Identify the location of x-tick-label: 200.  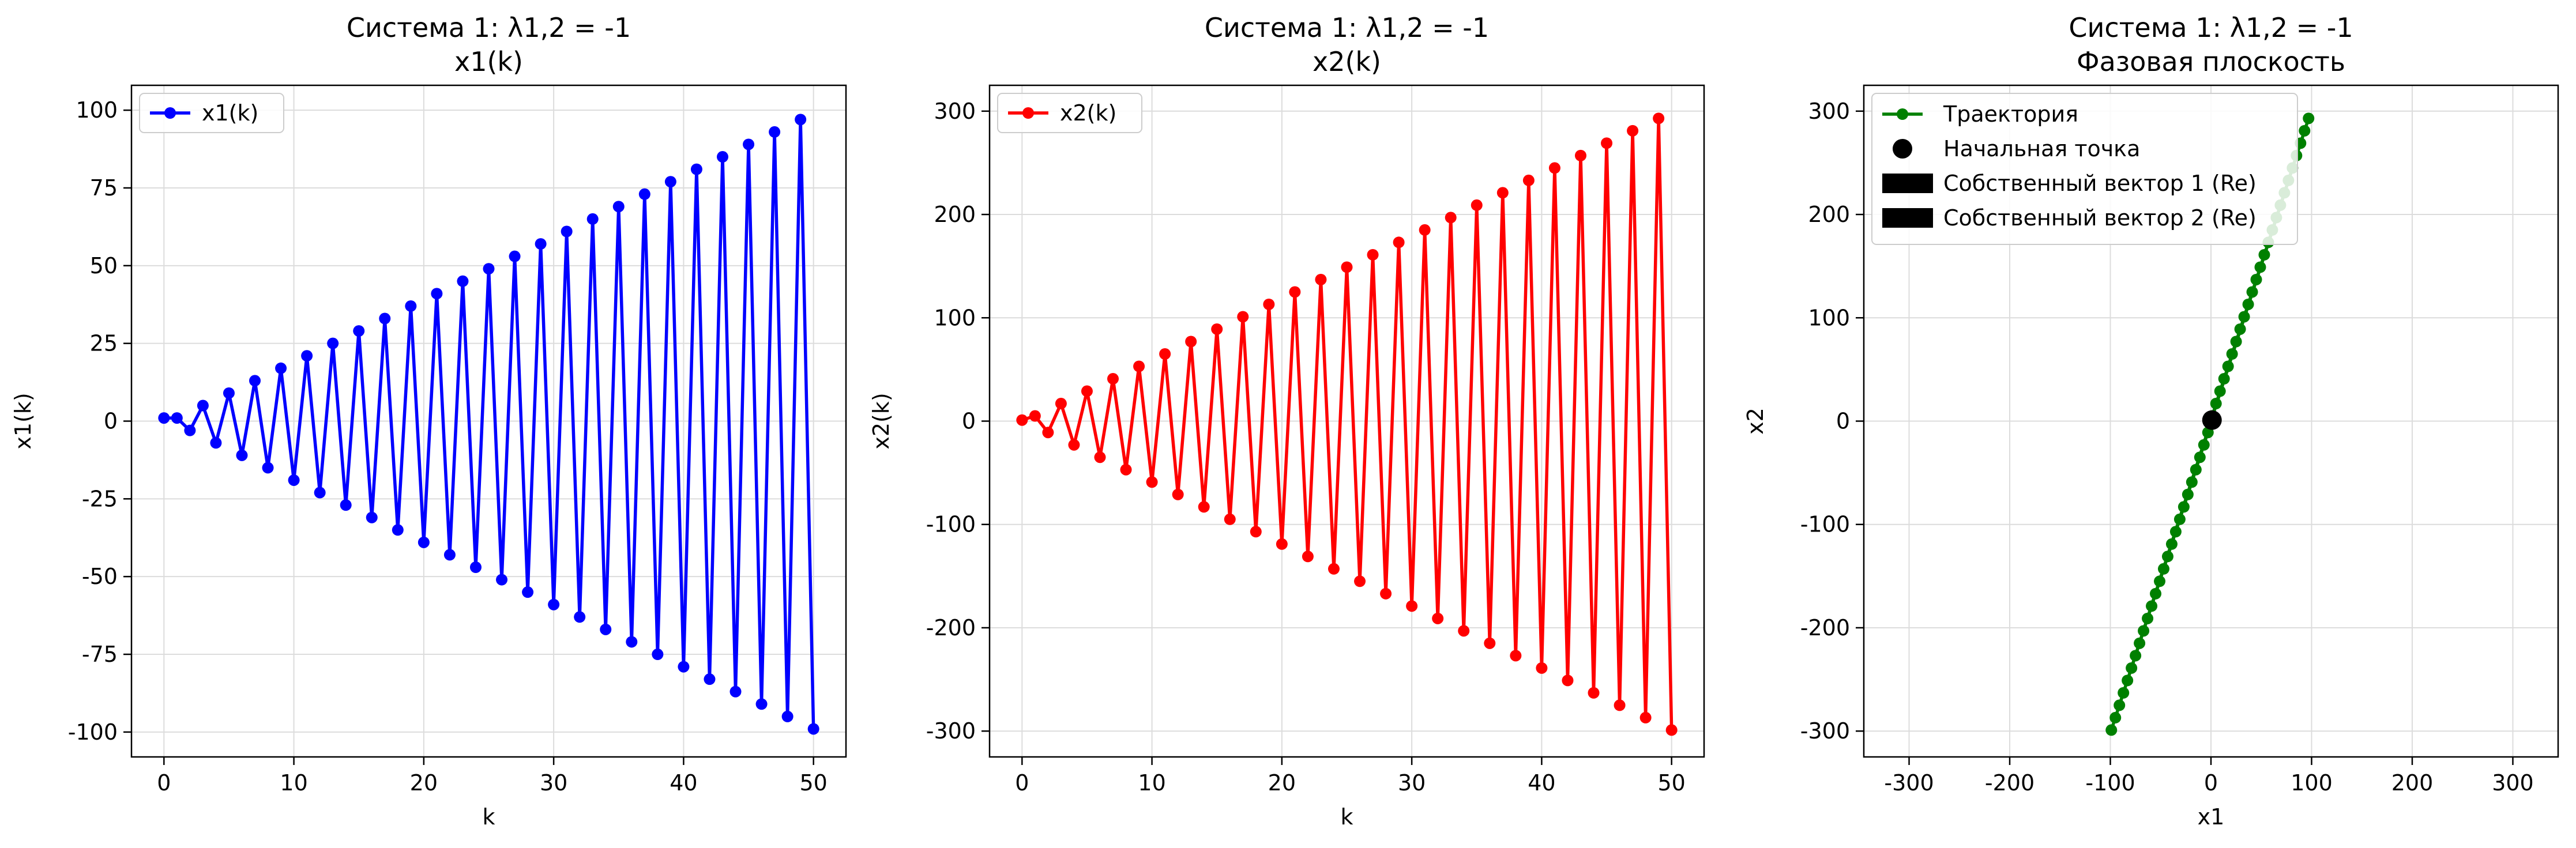
(2412, 783).